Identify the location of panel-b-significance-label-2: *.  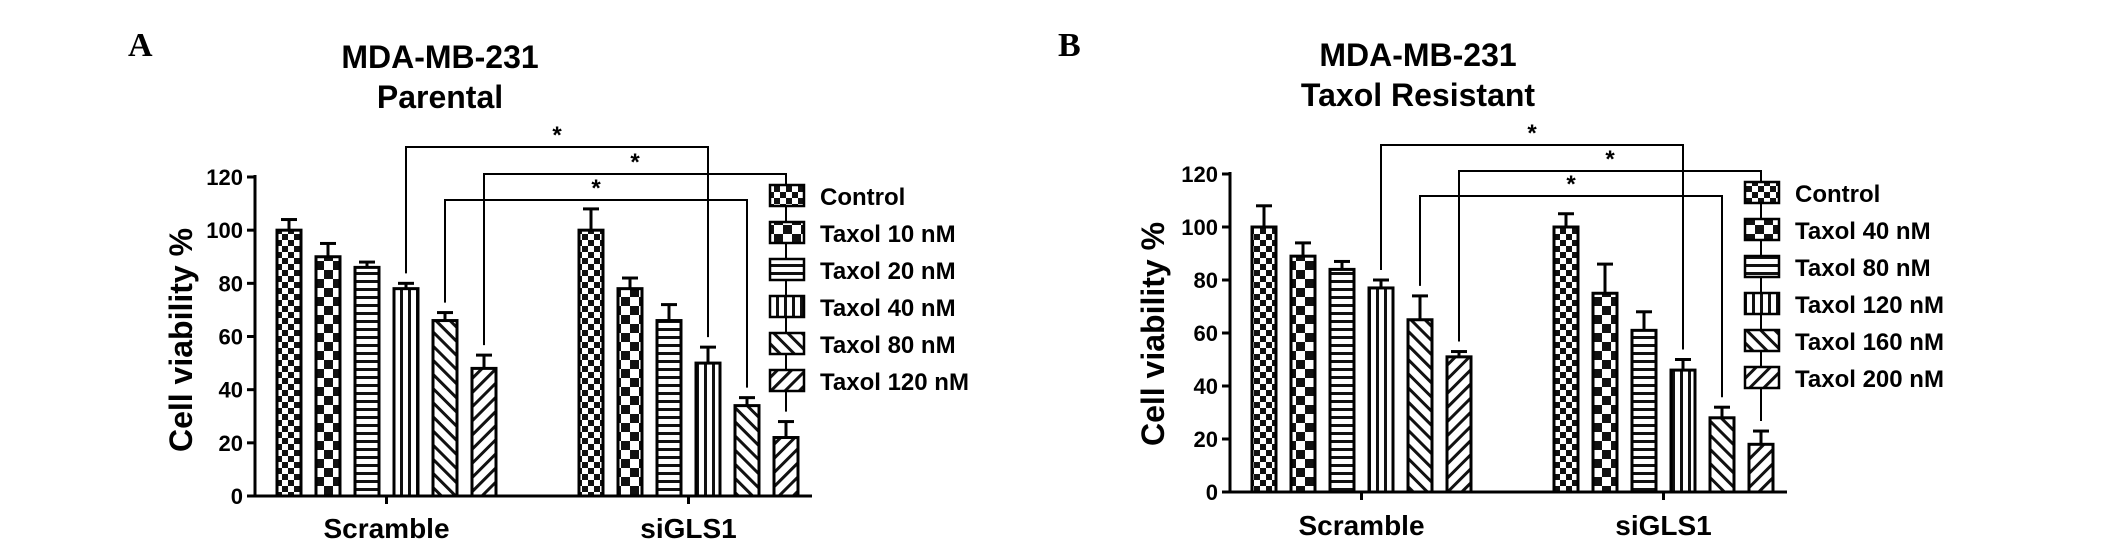
(1571, 184).